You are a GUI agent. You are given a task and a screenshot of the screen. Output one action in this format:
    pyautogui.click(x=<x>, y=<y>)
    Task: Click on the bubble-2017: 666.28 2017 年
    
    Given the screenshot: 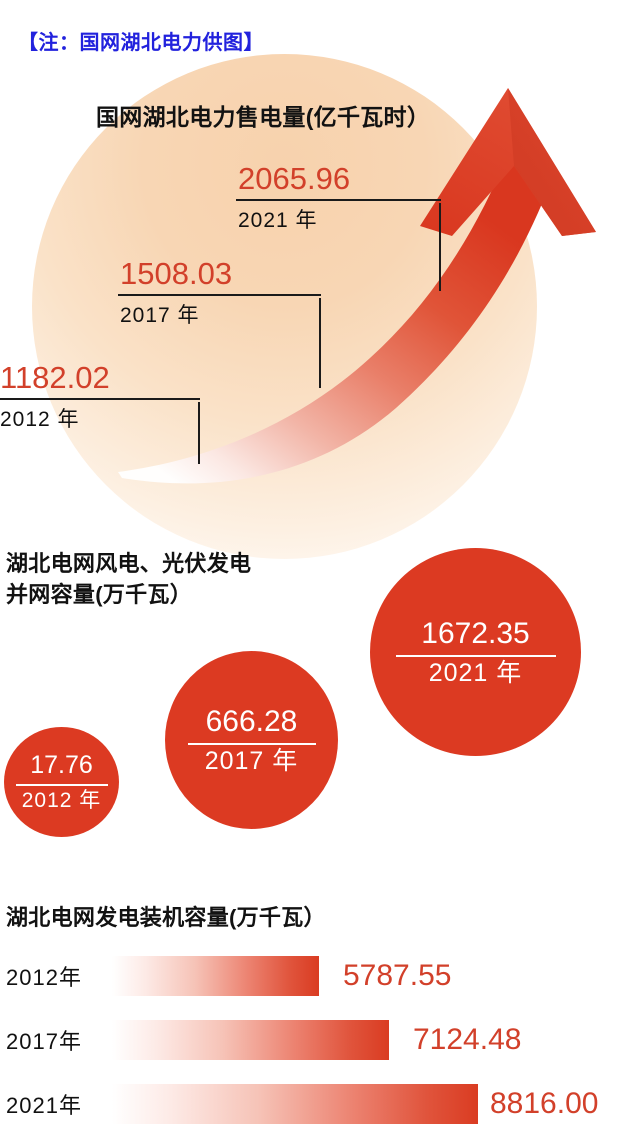 What is the action you would take?
    pyautogui.click(x=251, y=740)
    